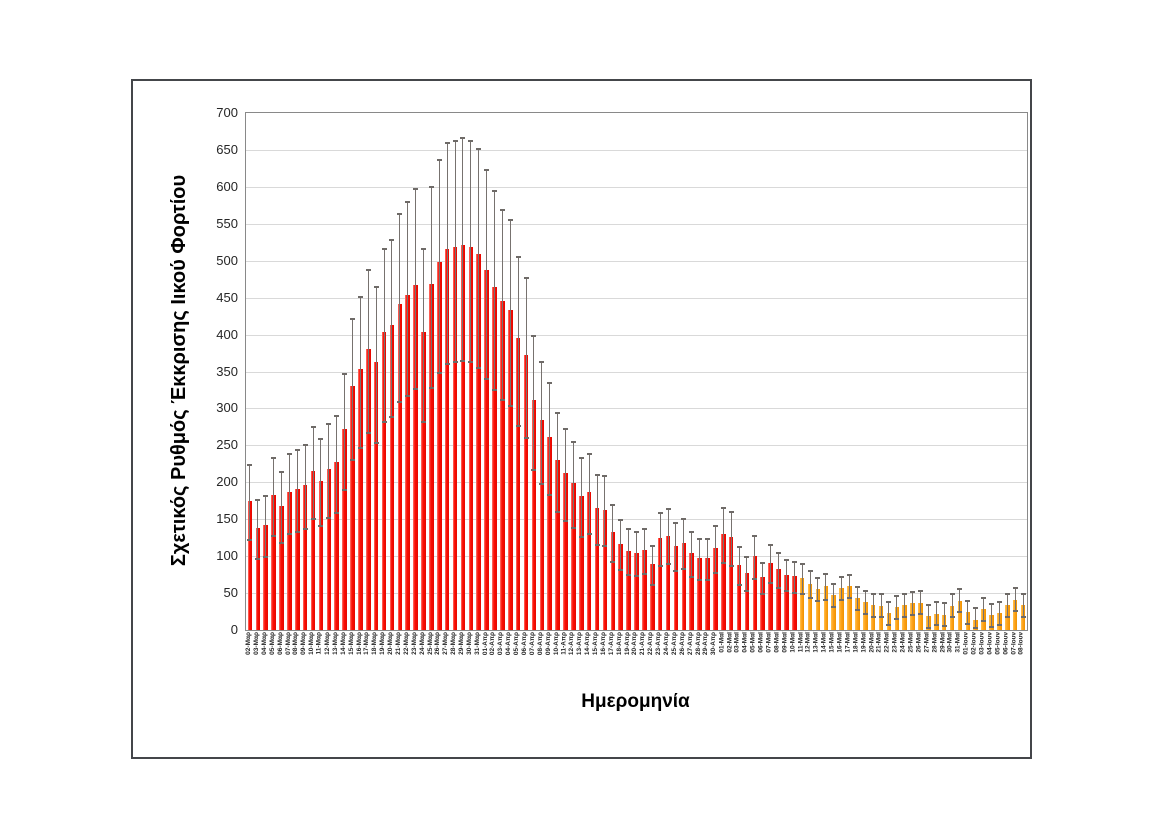 The height and width of the screenshot is (826, 1169). Describe the element at coordinates (517, 644) in the screenshot. I see `x-tick-label: 05-Απρ` at that location.